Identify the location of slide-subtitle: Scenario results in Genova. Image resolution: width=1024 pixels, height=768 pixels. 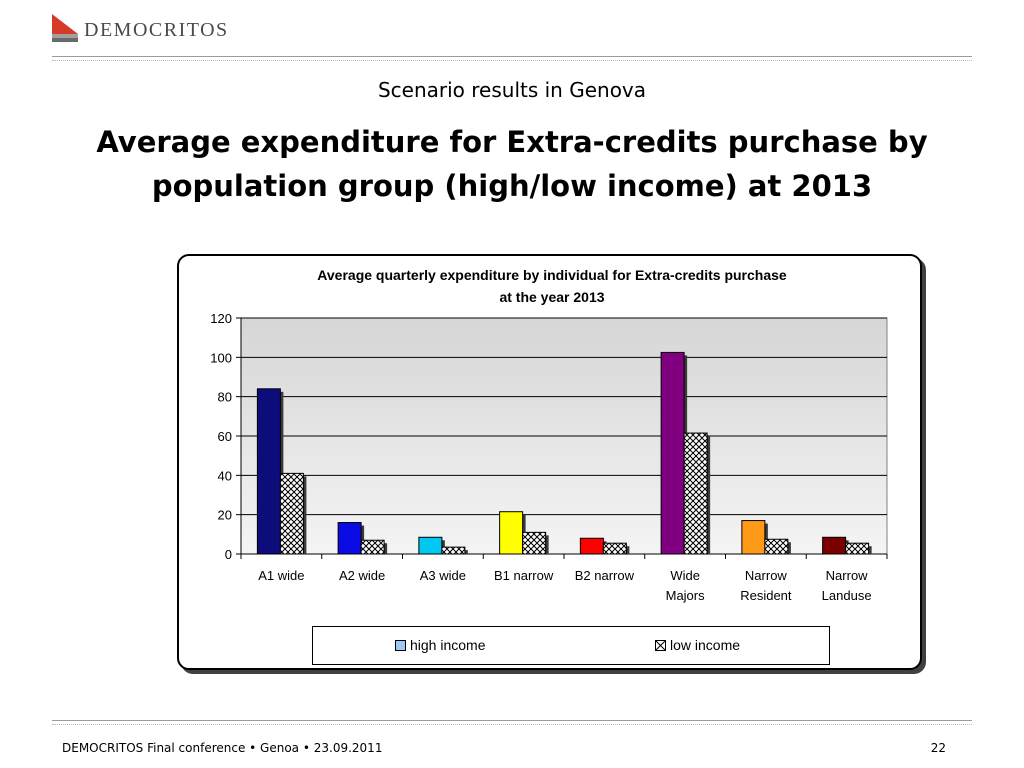
(512, 90).